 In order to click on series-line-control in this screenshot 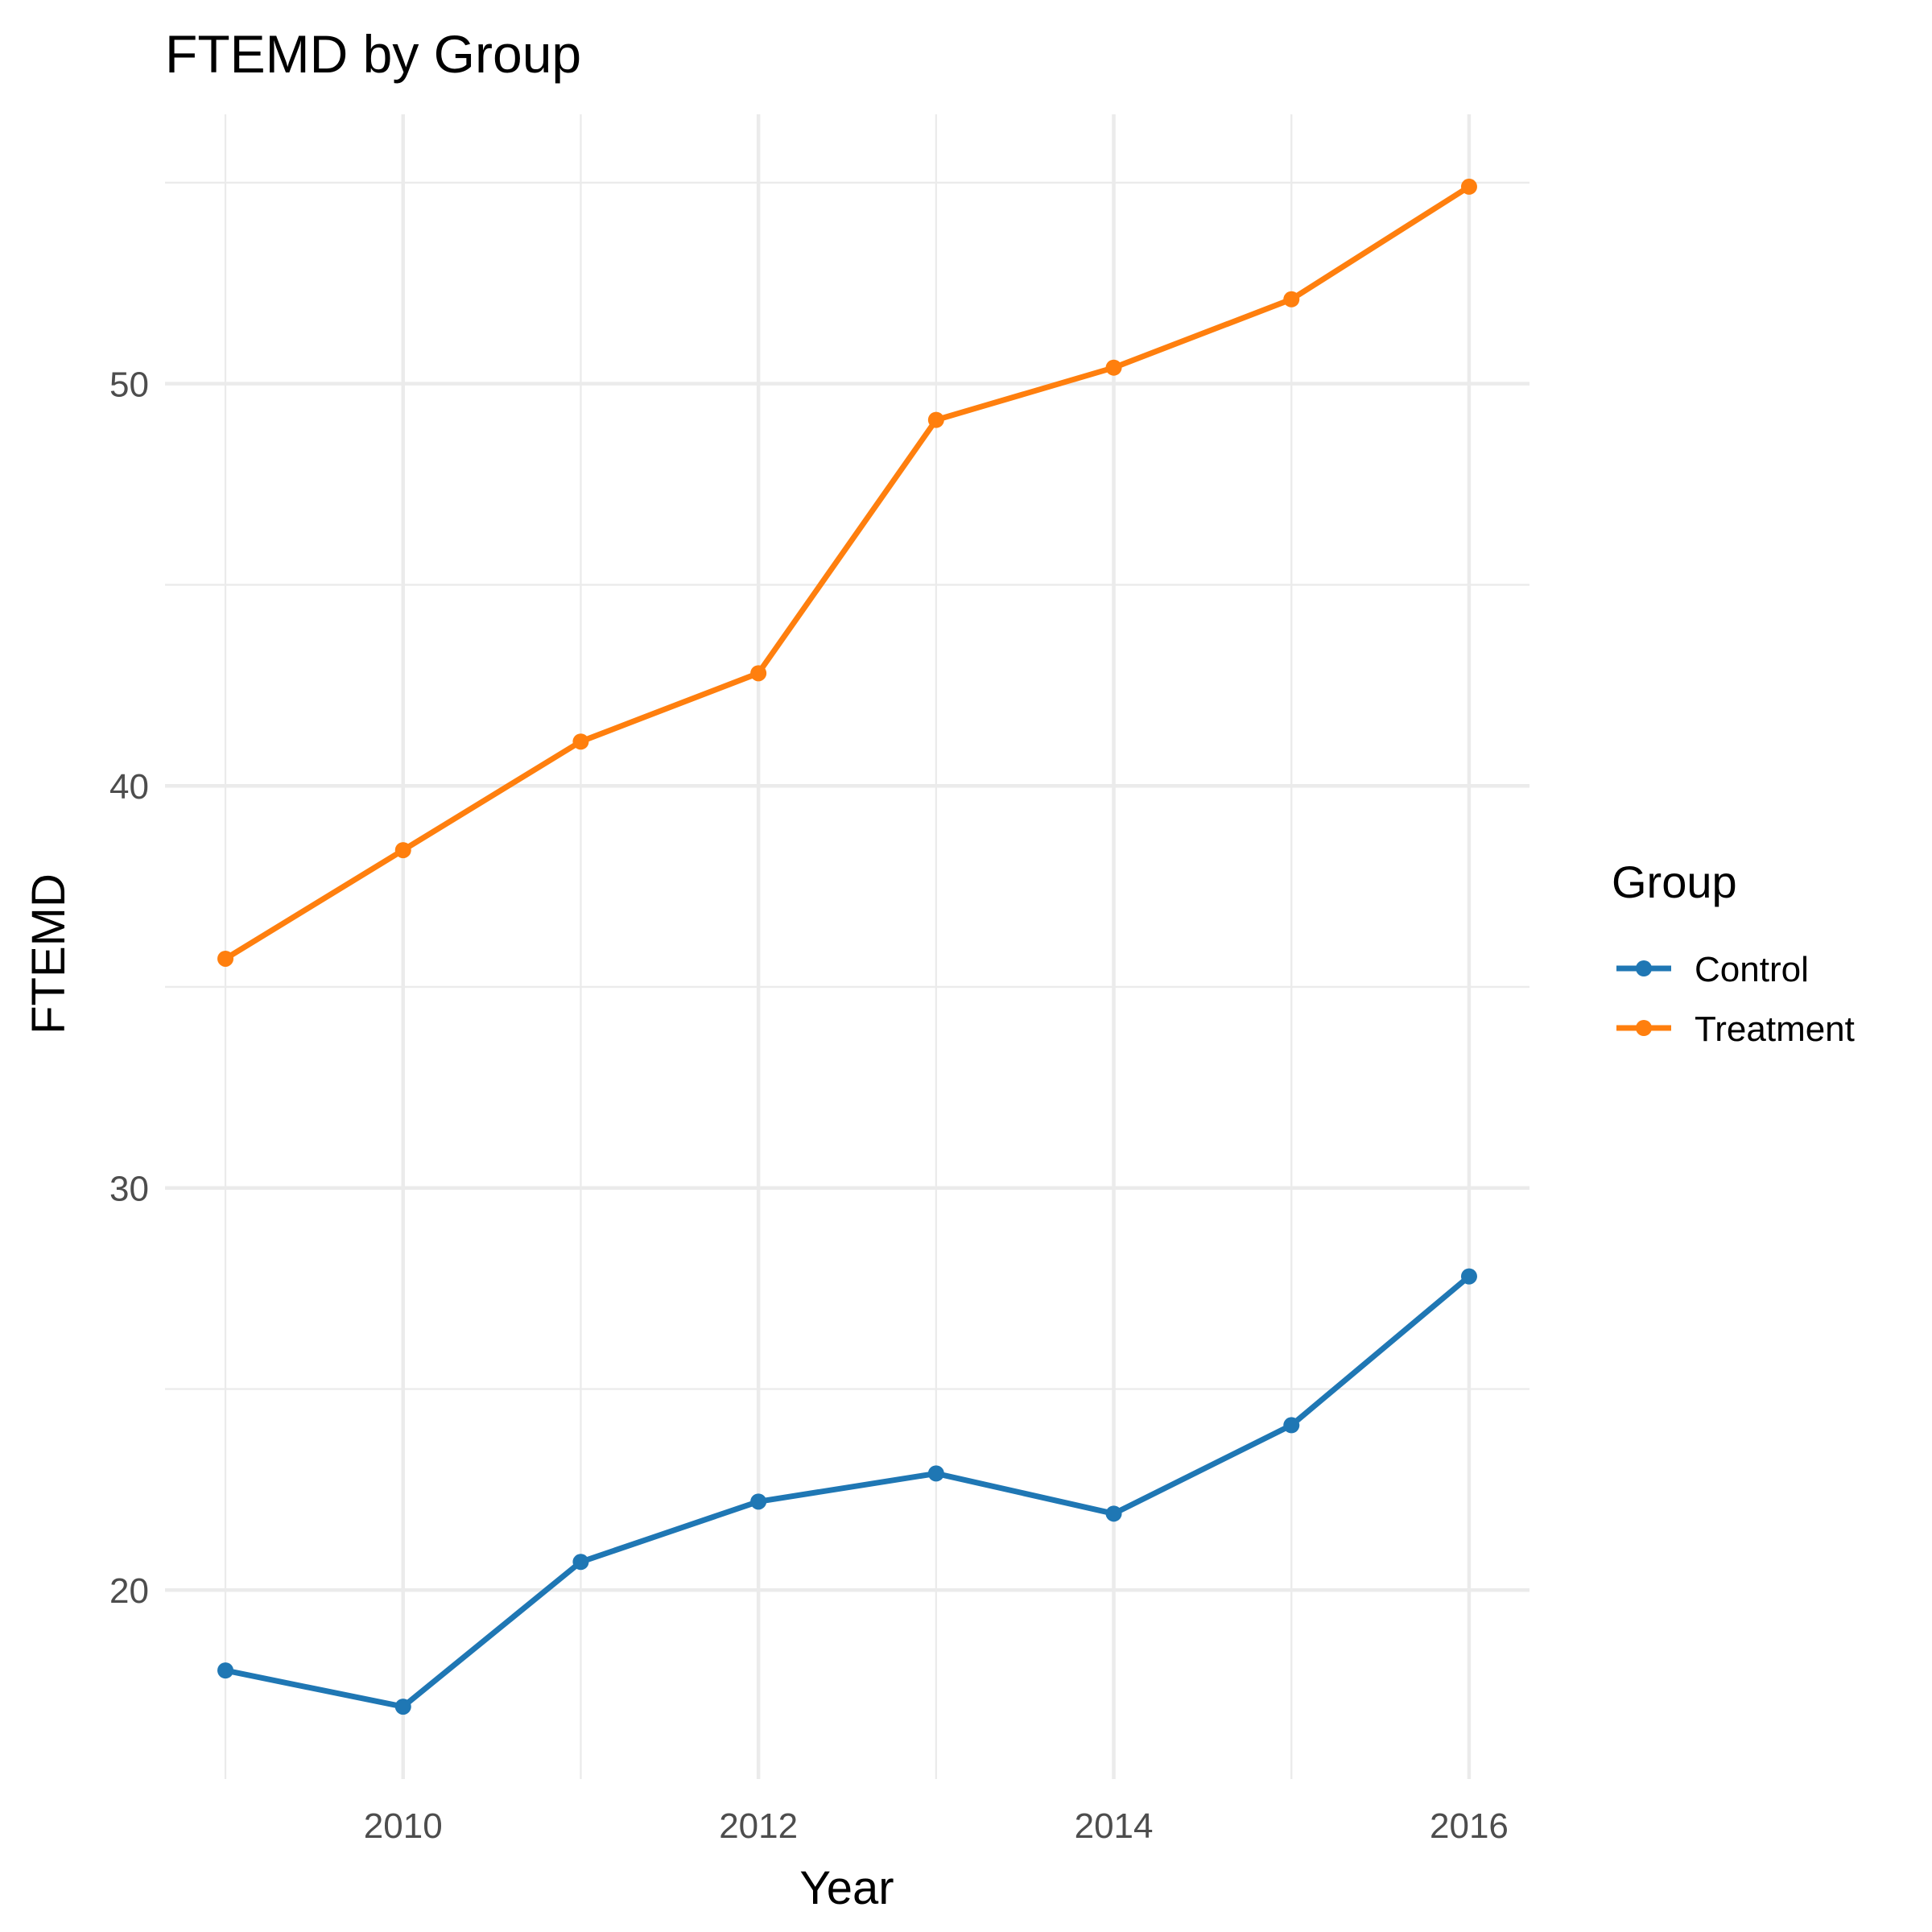, I will do `click(848, 1492)`.